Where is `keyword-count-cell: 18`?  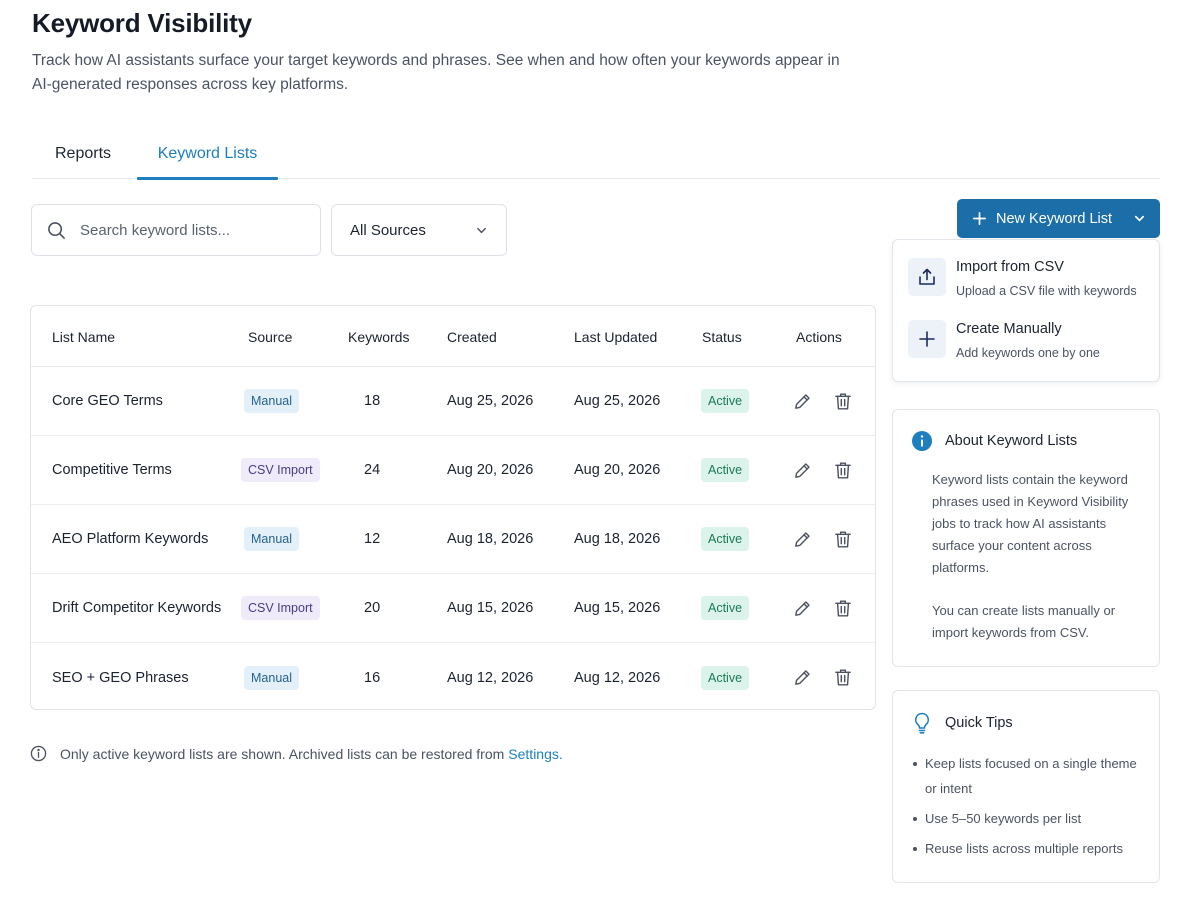
keyword-count-cell: 18 is located at coordinates (372, 401).